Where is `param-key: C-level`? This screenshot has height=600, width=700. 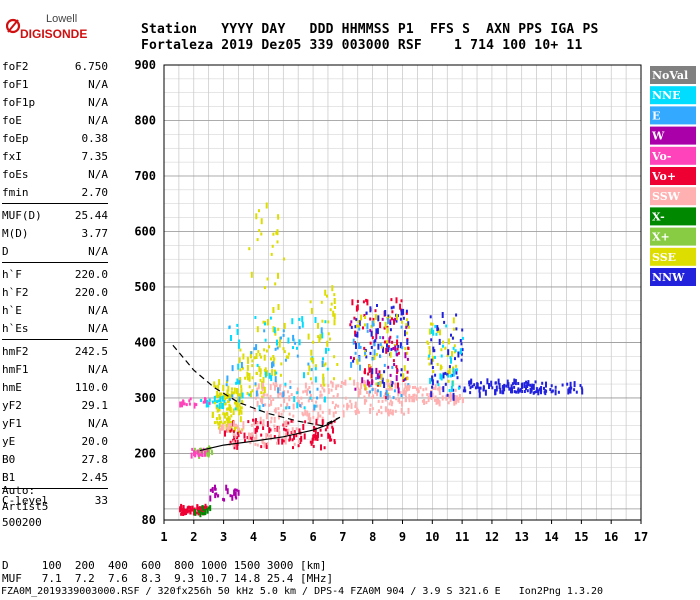 param-key: C-level is located at coordinates (25, 500).